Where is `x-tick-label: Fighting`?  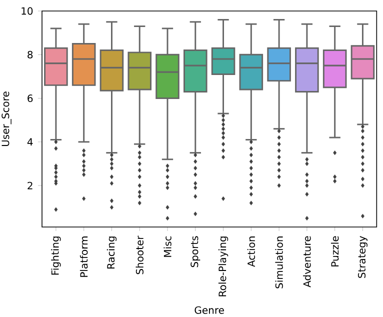
x-tick-label: Fighting is located at coordinates (56, 255).